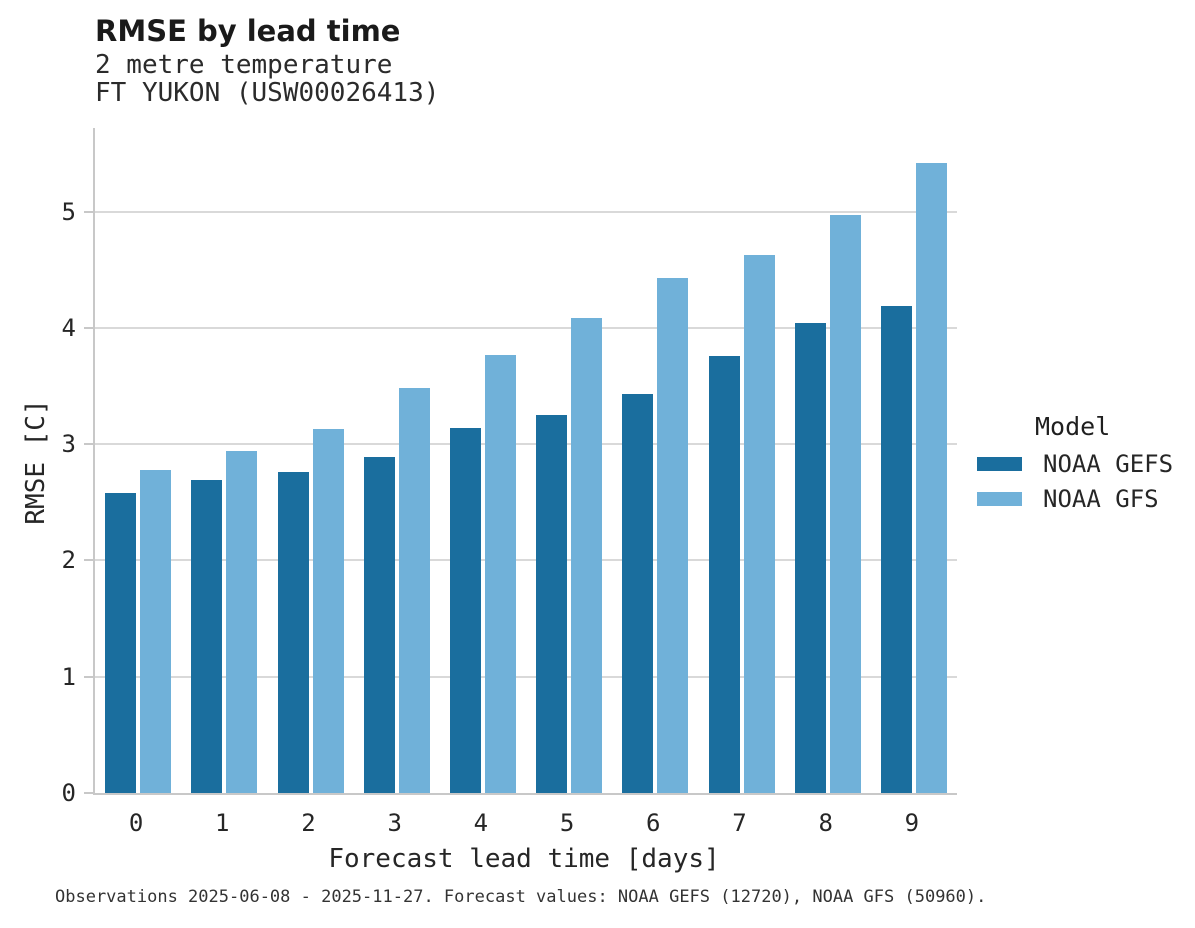 This screenshot has height=928, width=1195. I want to click on y-tick-label-1: 1, so click(68, 676).